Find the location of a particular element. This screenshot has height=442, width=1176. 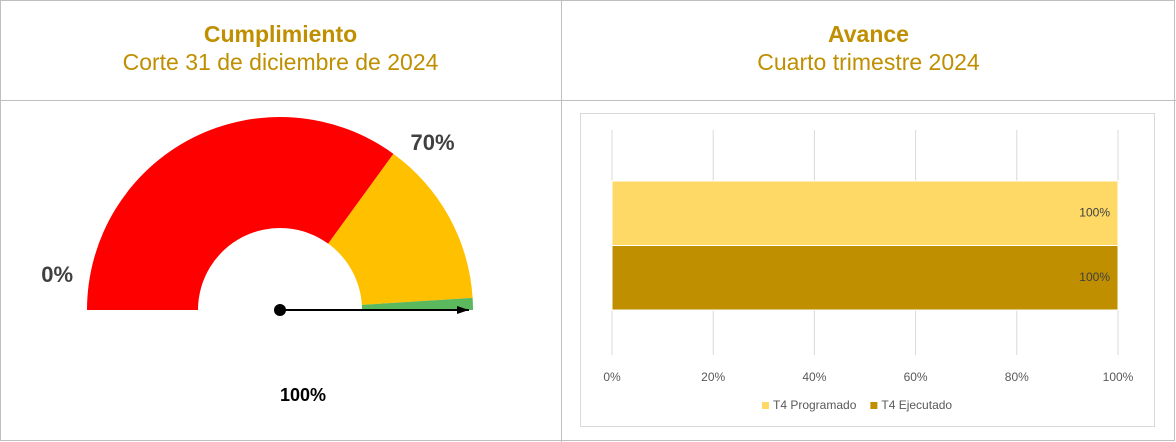

needle-hub is located at coordinates (280, 310).